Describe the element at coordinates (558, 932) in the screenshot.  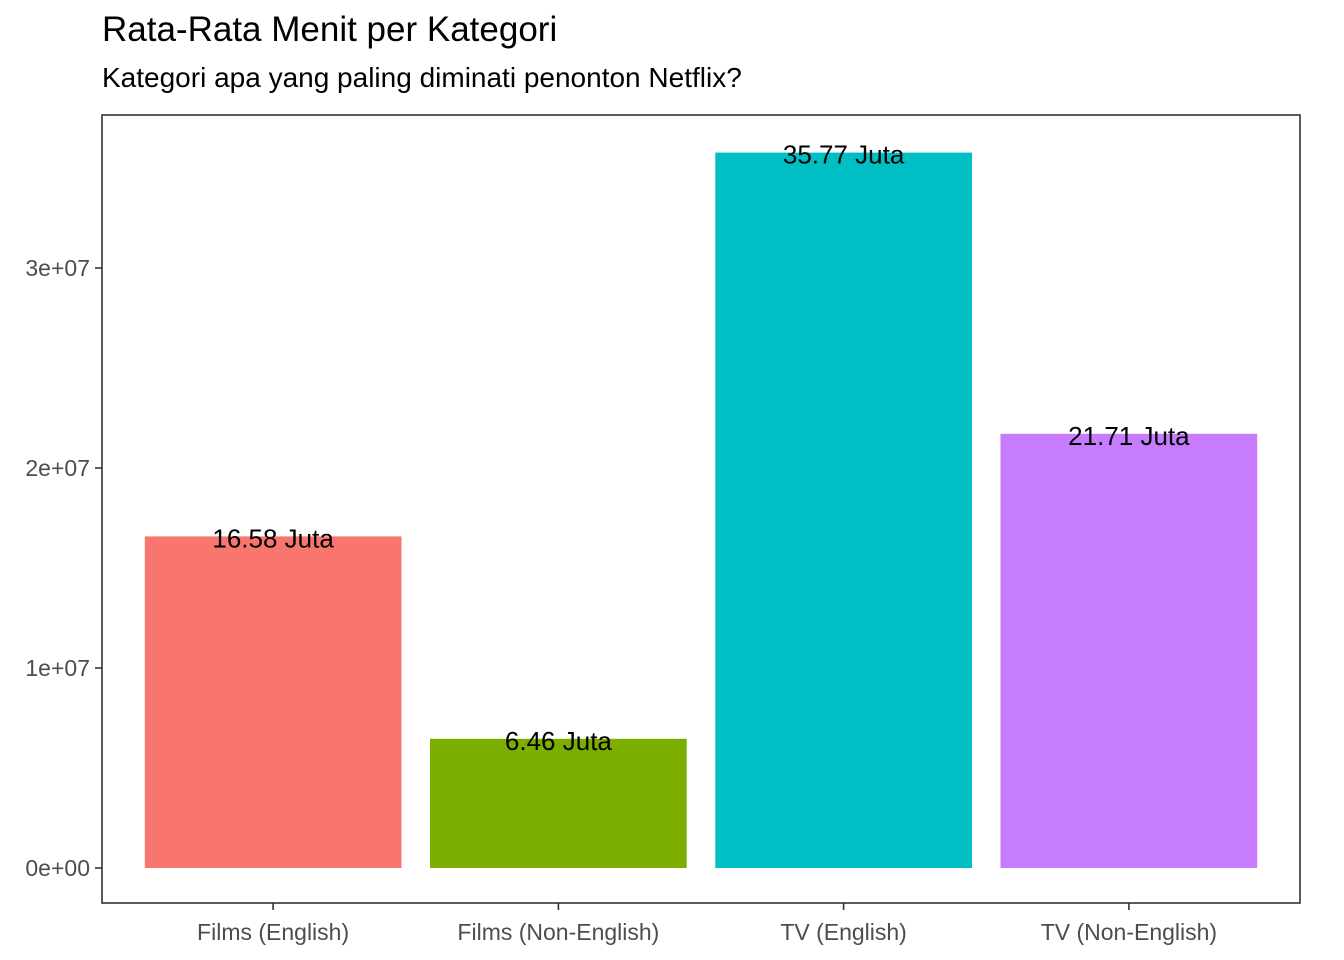
I see `x-tick-label-1: Films (Non-English)` at that location.